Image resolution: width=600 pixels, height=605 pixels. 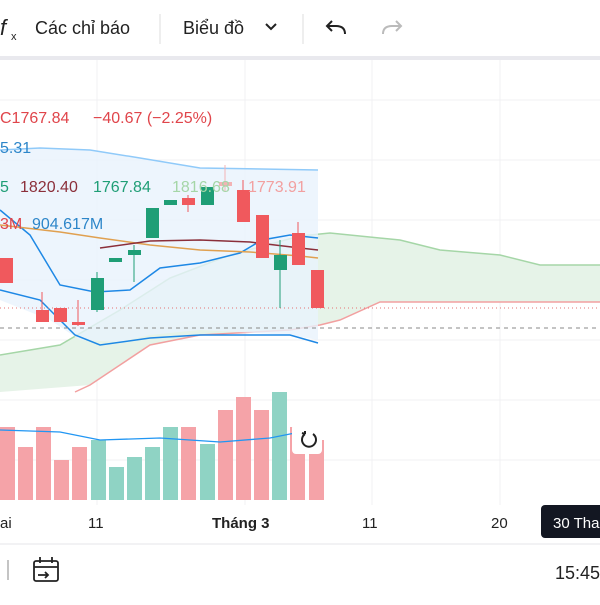 I want to click on separator, so click(x=300, y=58).